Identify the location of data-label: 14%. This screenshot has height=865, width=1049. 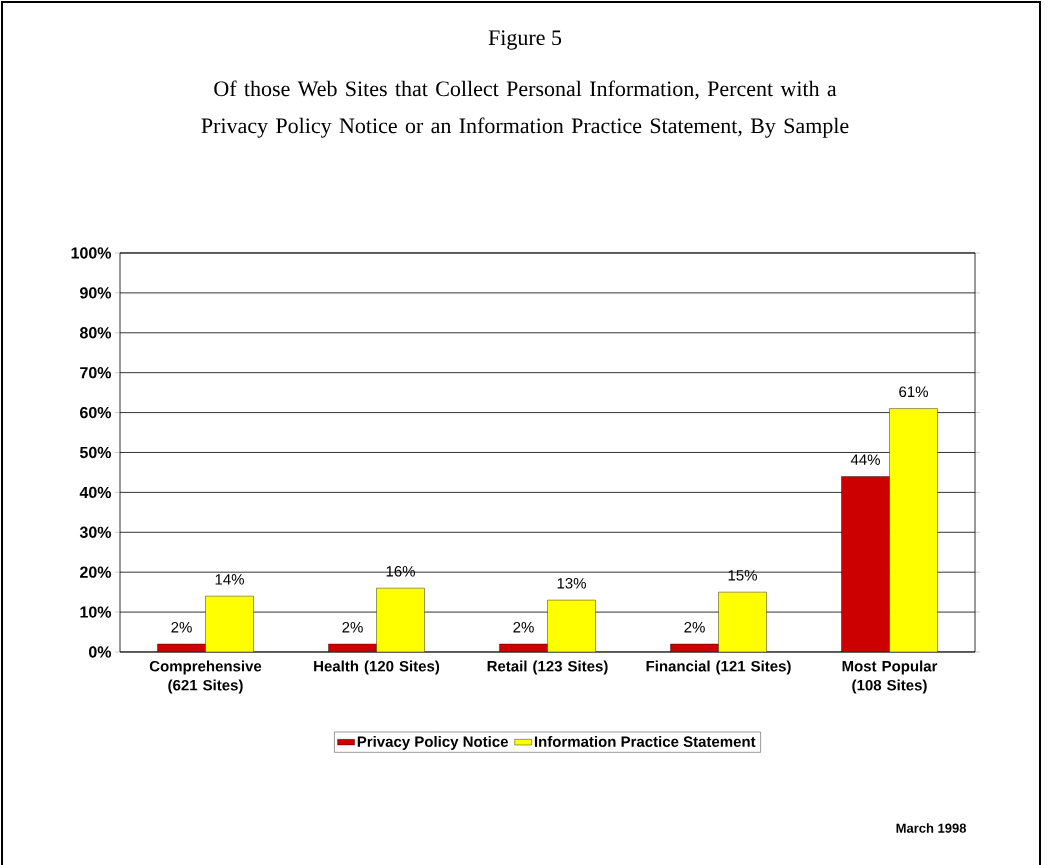
(229, 579).